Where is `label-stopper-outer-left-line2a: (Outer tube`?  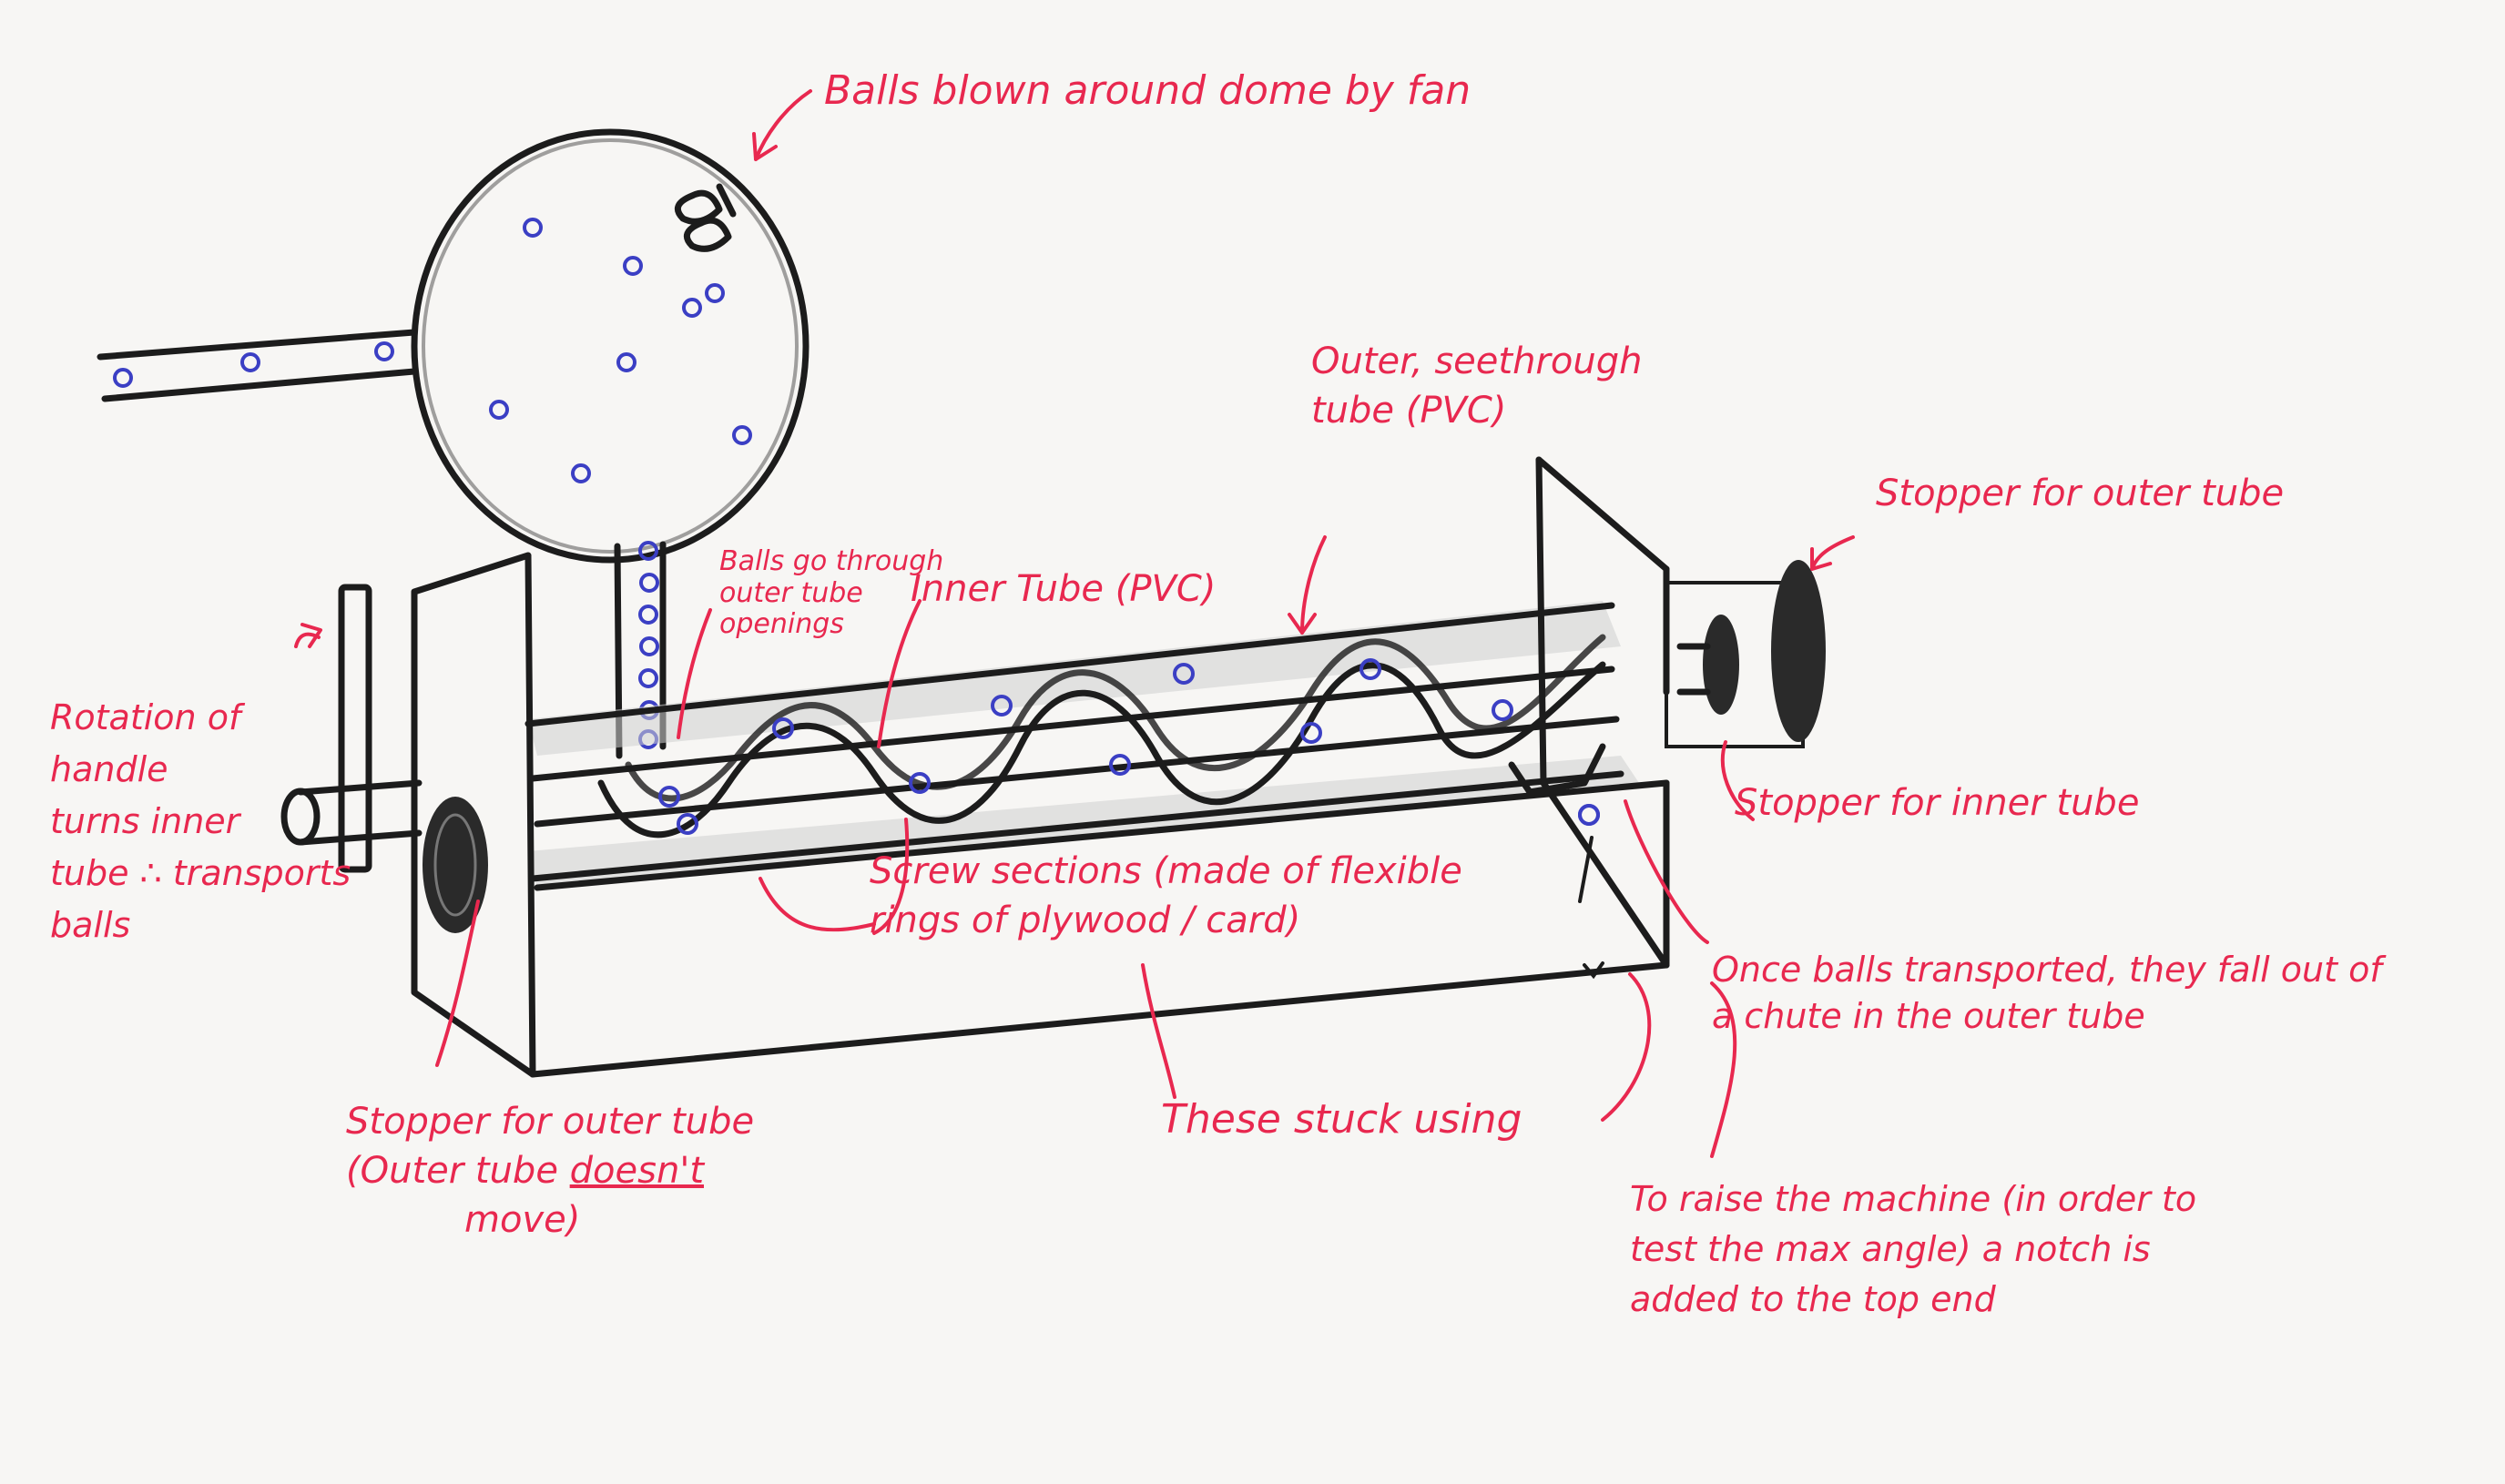
label-stopper-outer-left-line2a: (Outer tube is located at coordinates (458, 1171).